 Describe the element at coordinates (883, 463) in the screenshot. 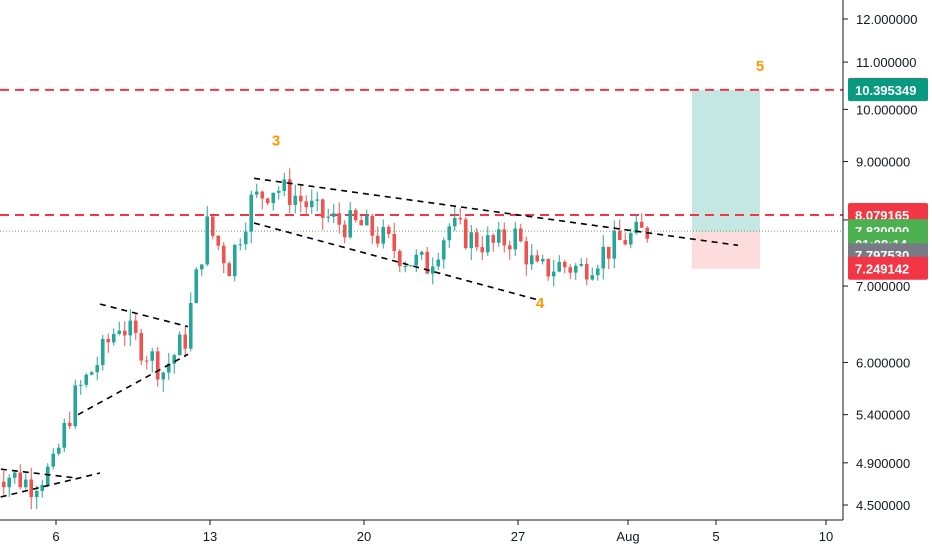

I see `y-tick-label: 4.900000` at that location.